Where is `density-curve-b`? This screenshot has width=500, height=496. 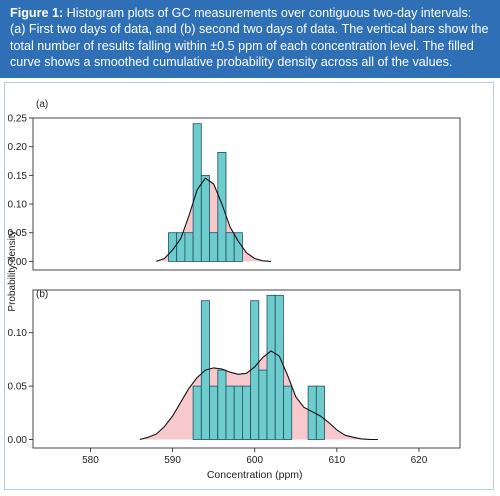
density-curve-b is located at coordinates (258, 395).